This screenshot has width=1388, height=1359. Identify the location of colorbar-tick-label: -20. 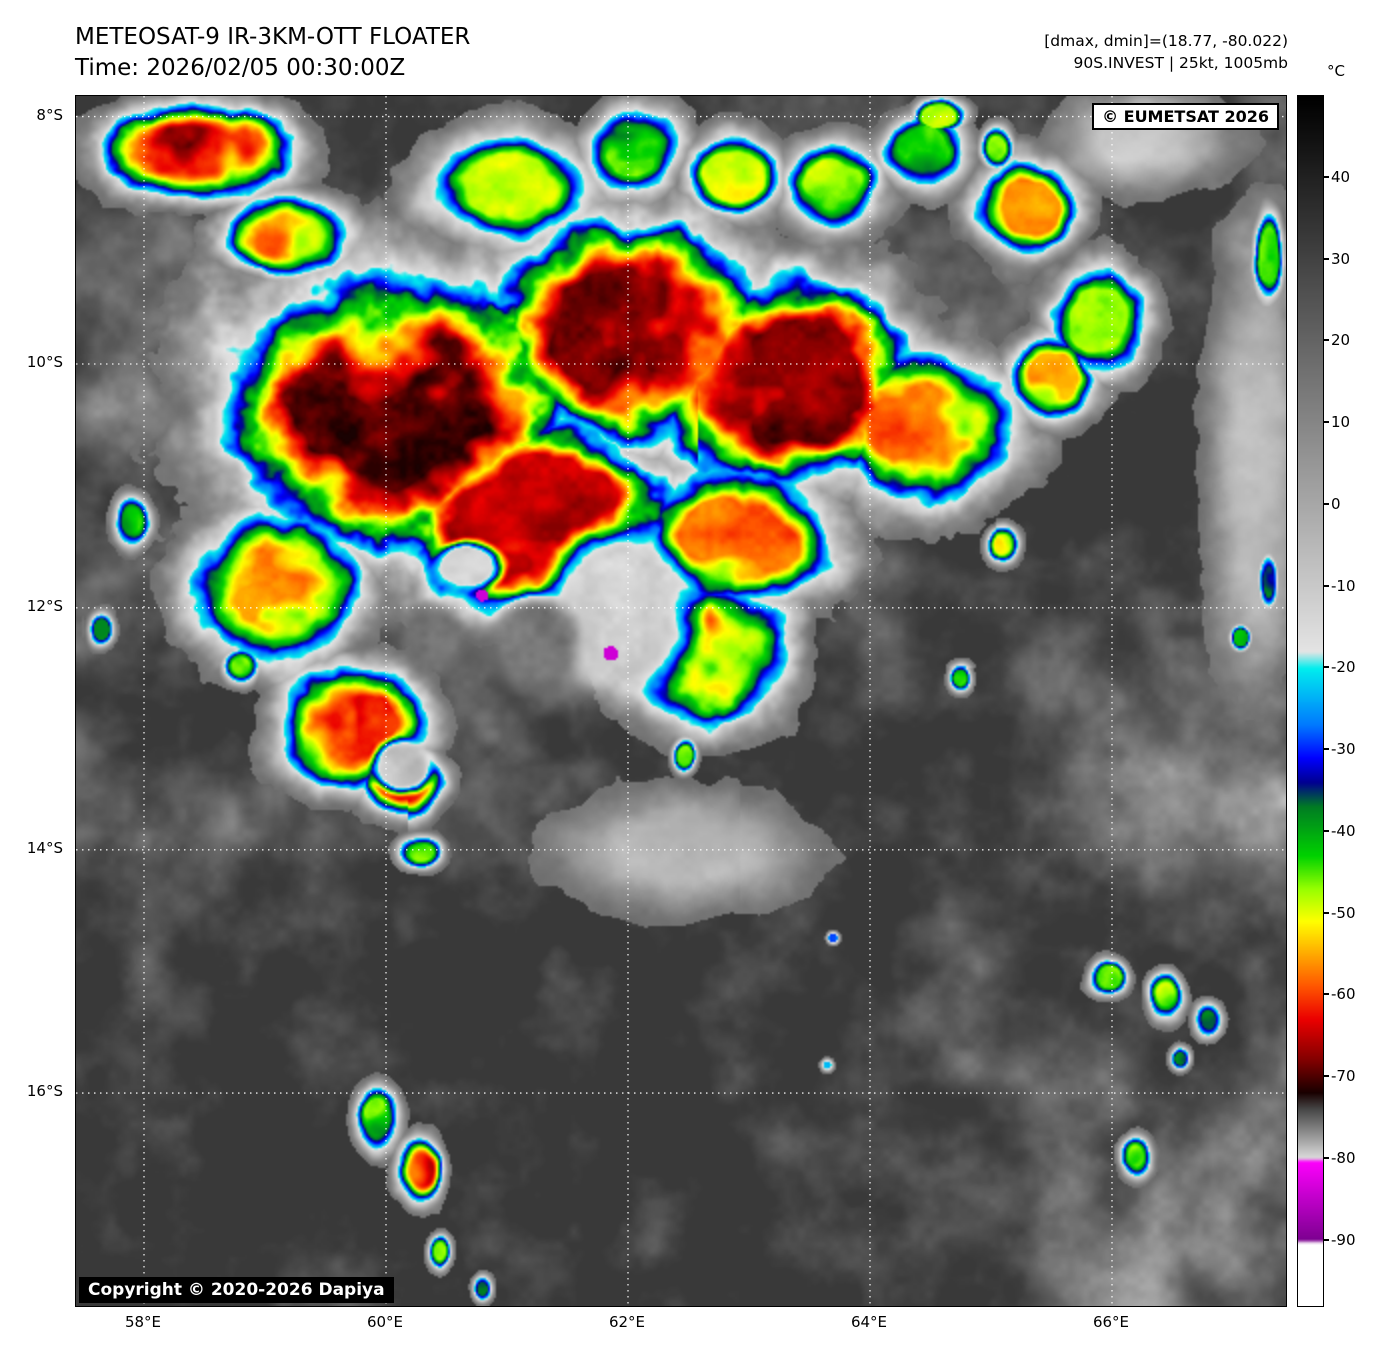
(1343, 667).